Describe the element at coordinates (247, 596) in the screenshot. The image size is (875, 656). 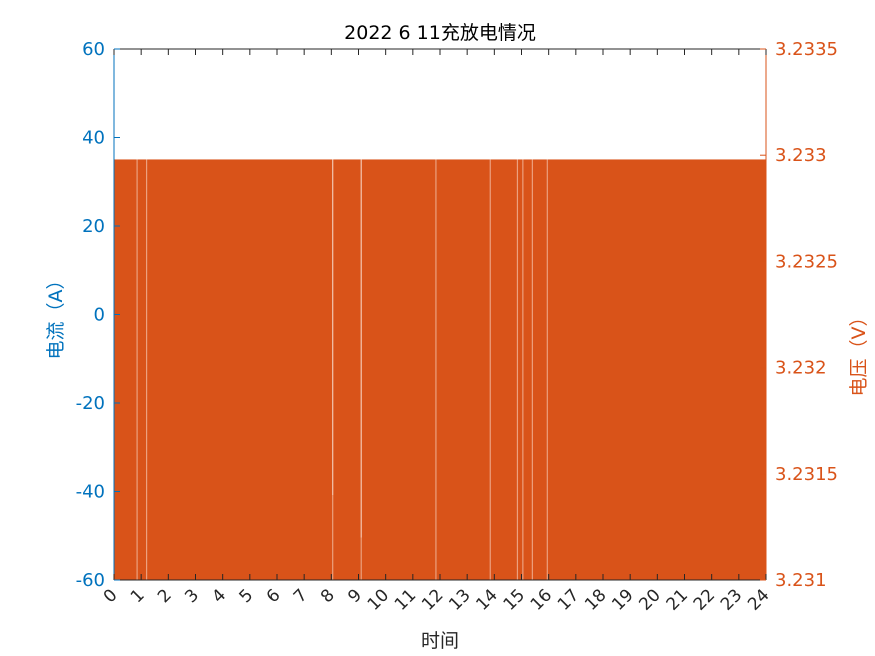
I see `x-tick-label: 5` at that location.